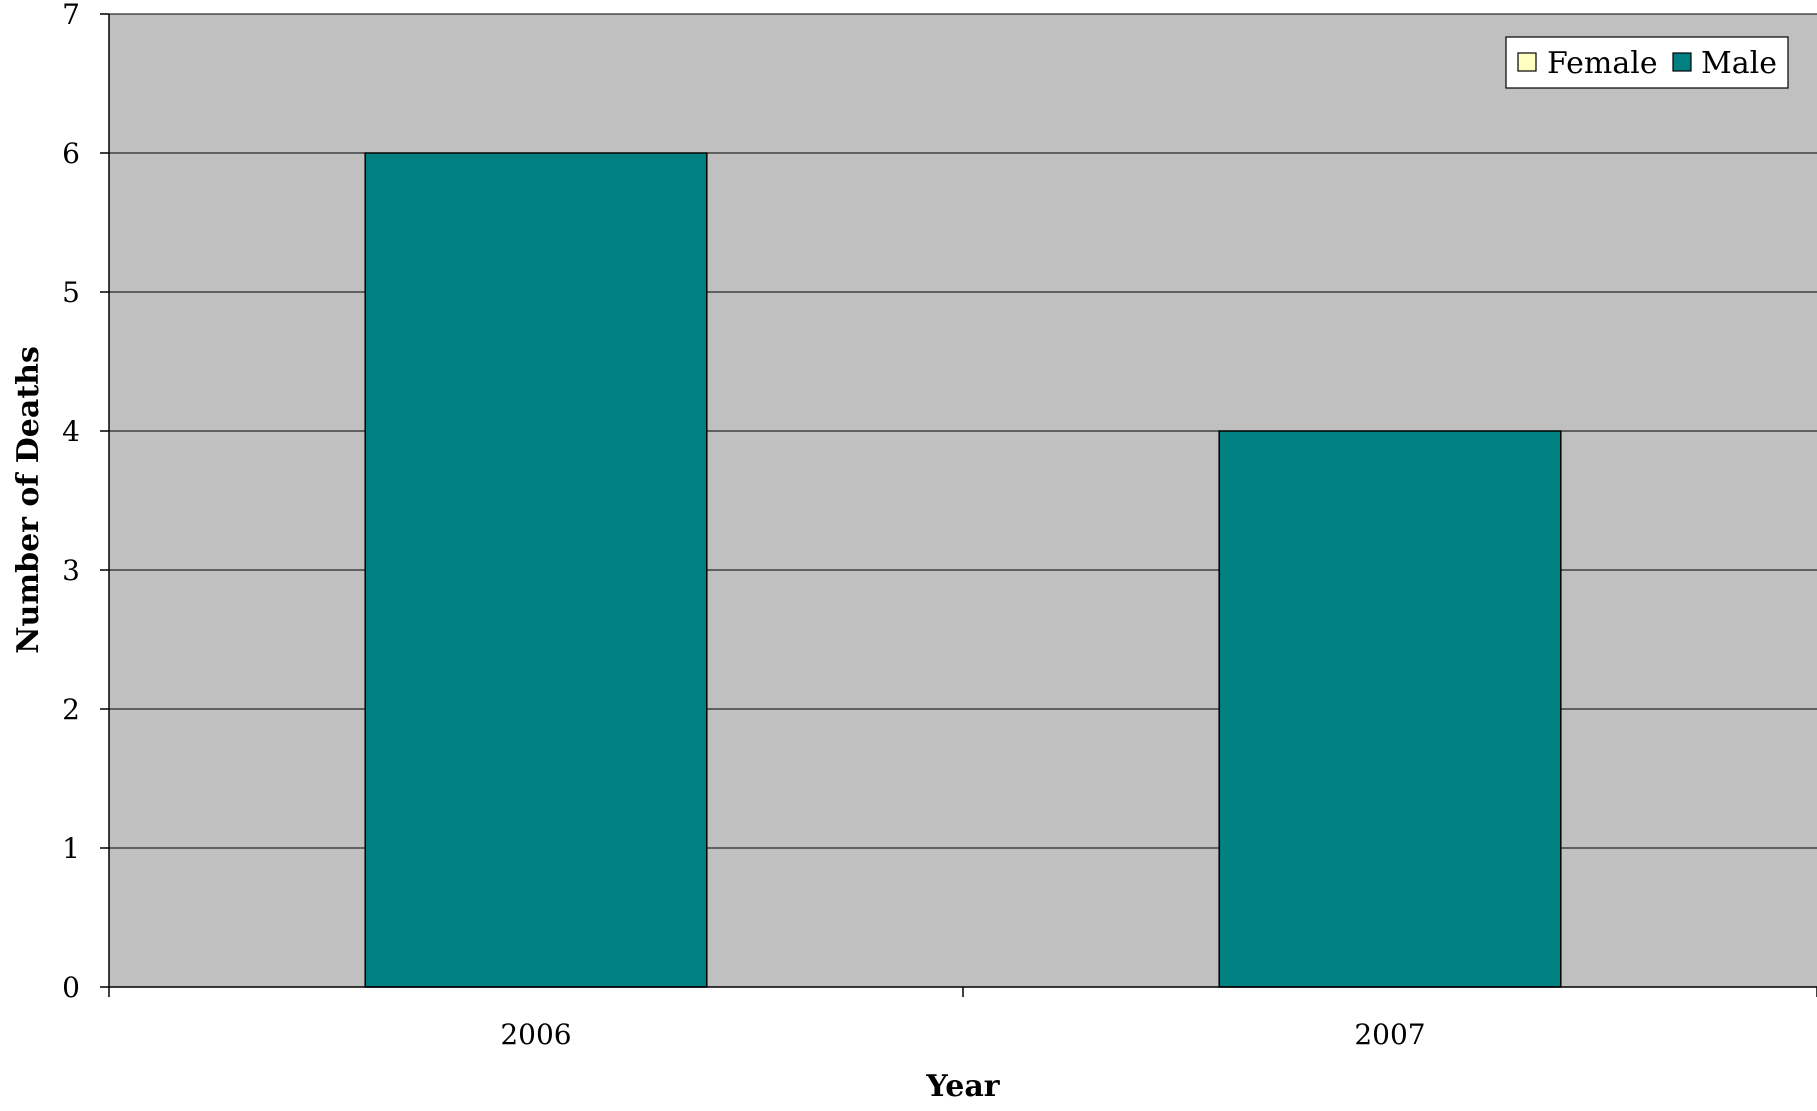  Describe the element at coordinates (71, 709) in the screenshot. I see `y-tick-label: 2` at that location.